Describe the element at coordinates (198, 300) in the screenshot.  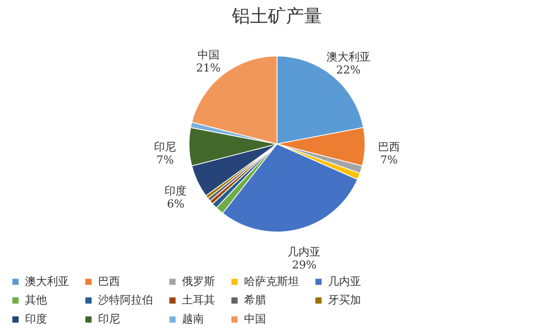
I see `legend-label: 土耳其` at that location.